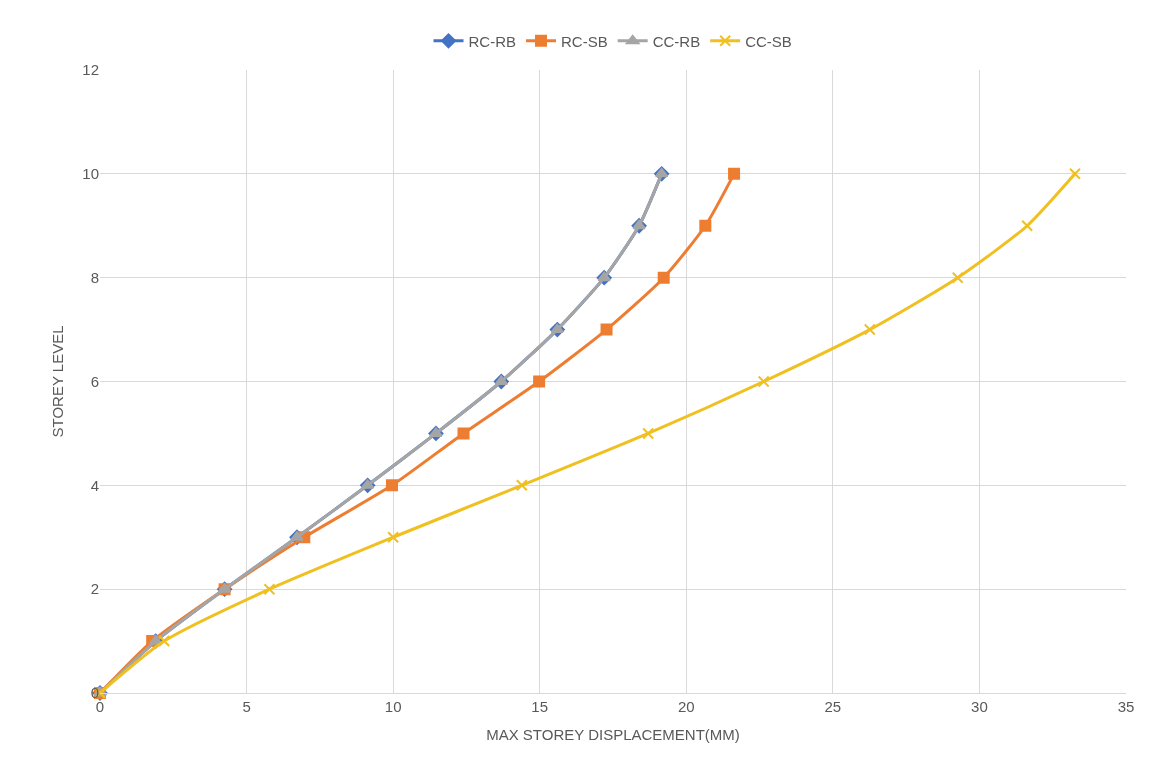  Describe the element at coordinates (979, 706) in the screenshot. I see `x-tick-label: 30` at that location.